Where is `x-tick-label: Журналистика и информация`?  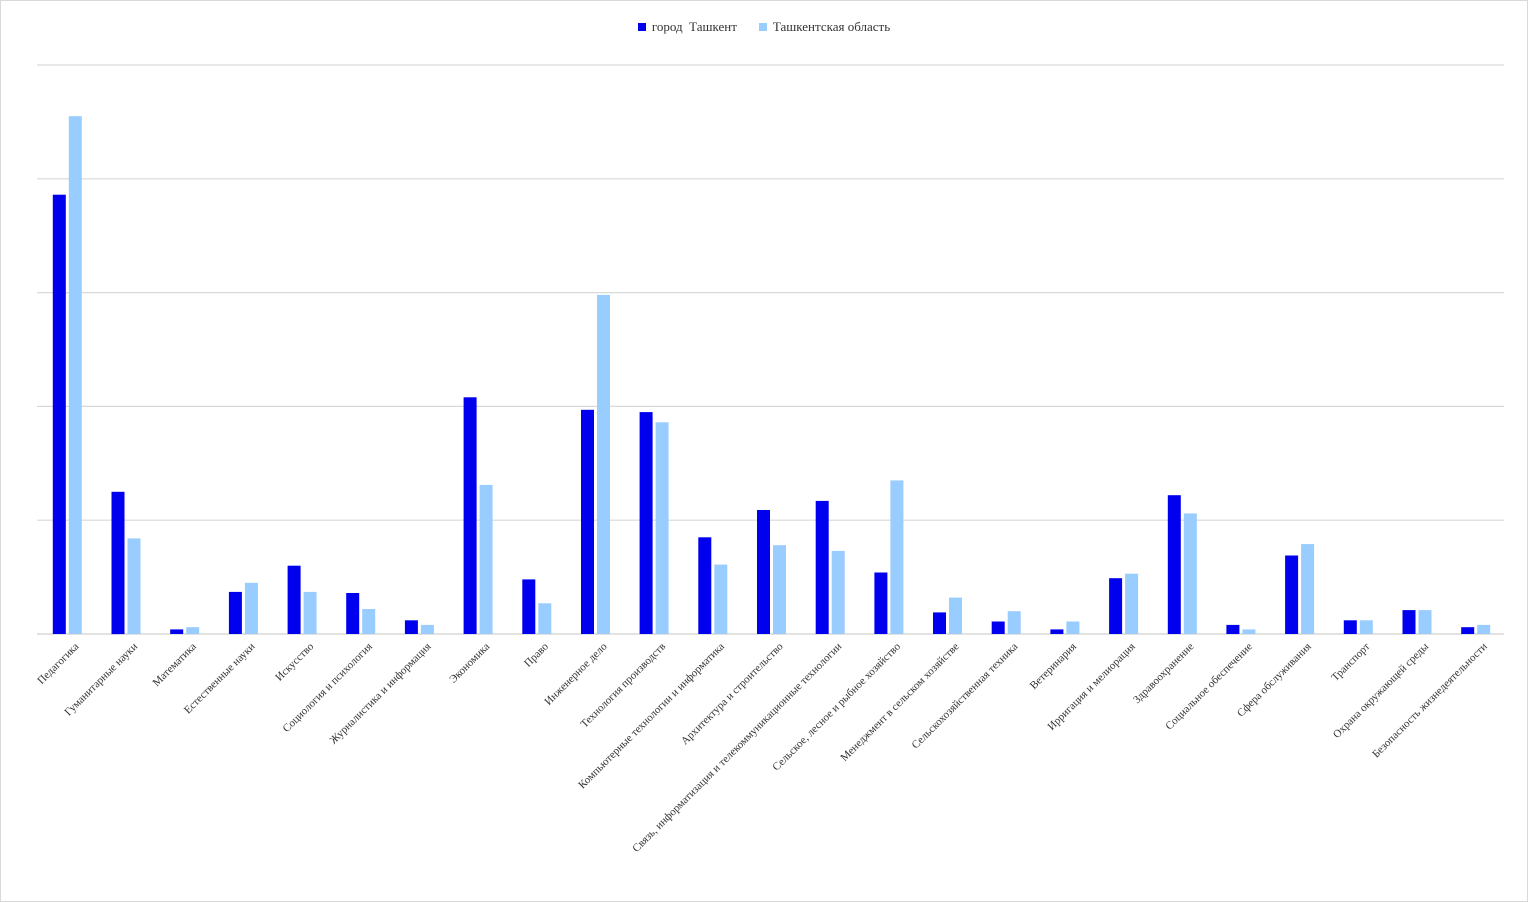
x-tick-label: Журналистика и информация is located at coordinates (381, 694).